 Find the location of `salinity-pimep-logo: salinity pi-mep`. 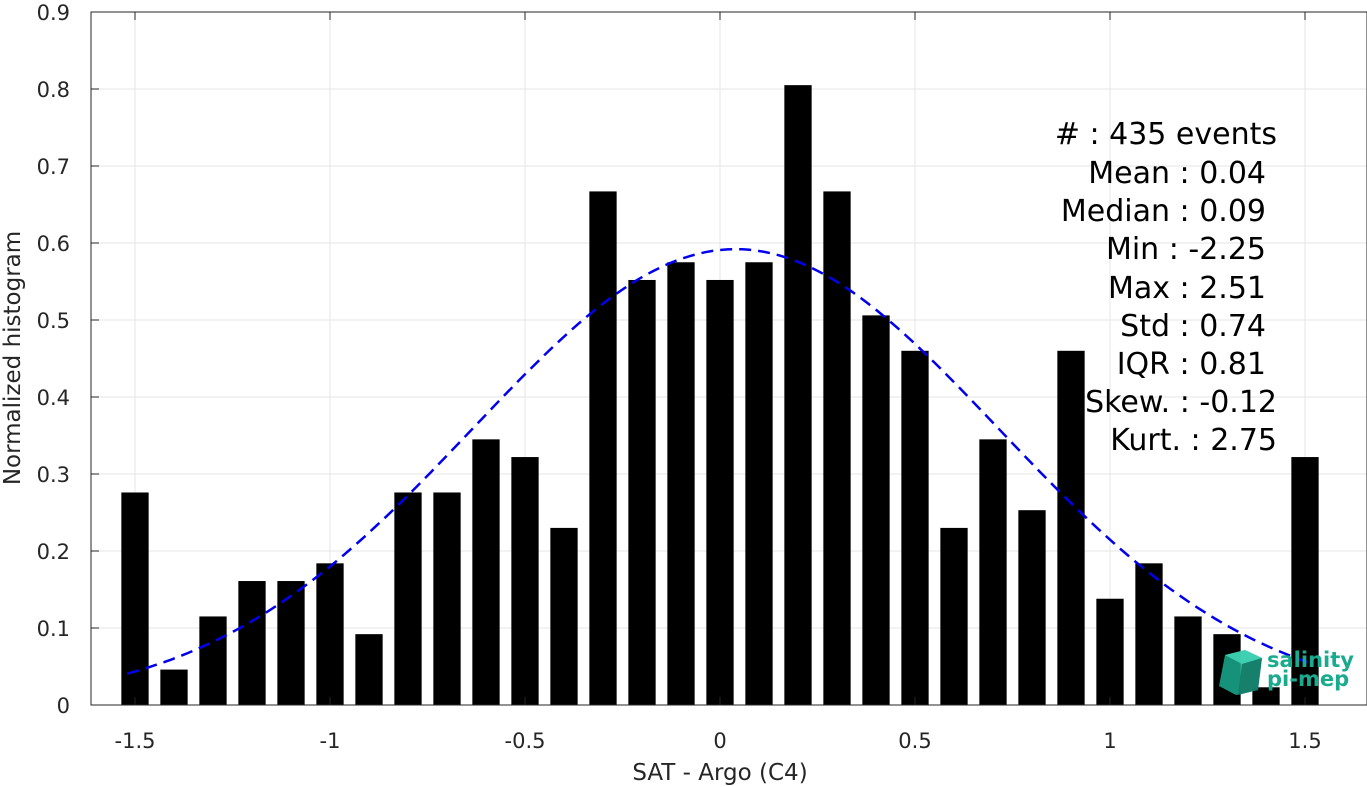

salinity-pimep-logo: salinity pi-mep is located at coordinates (1286, 671).